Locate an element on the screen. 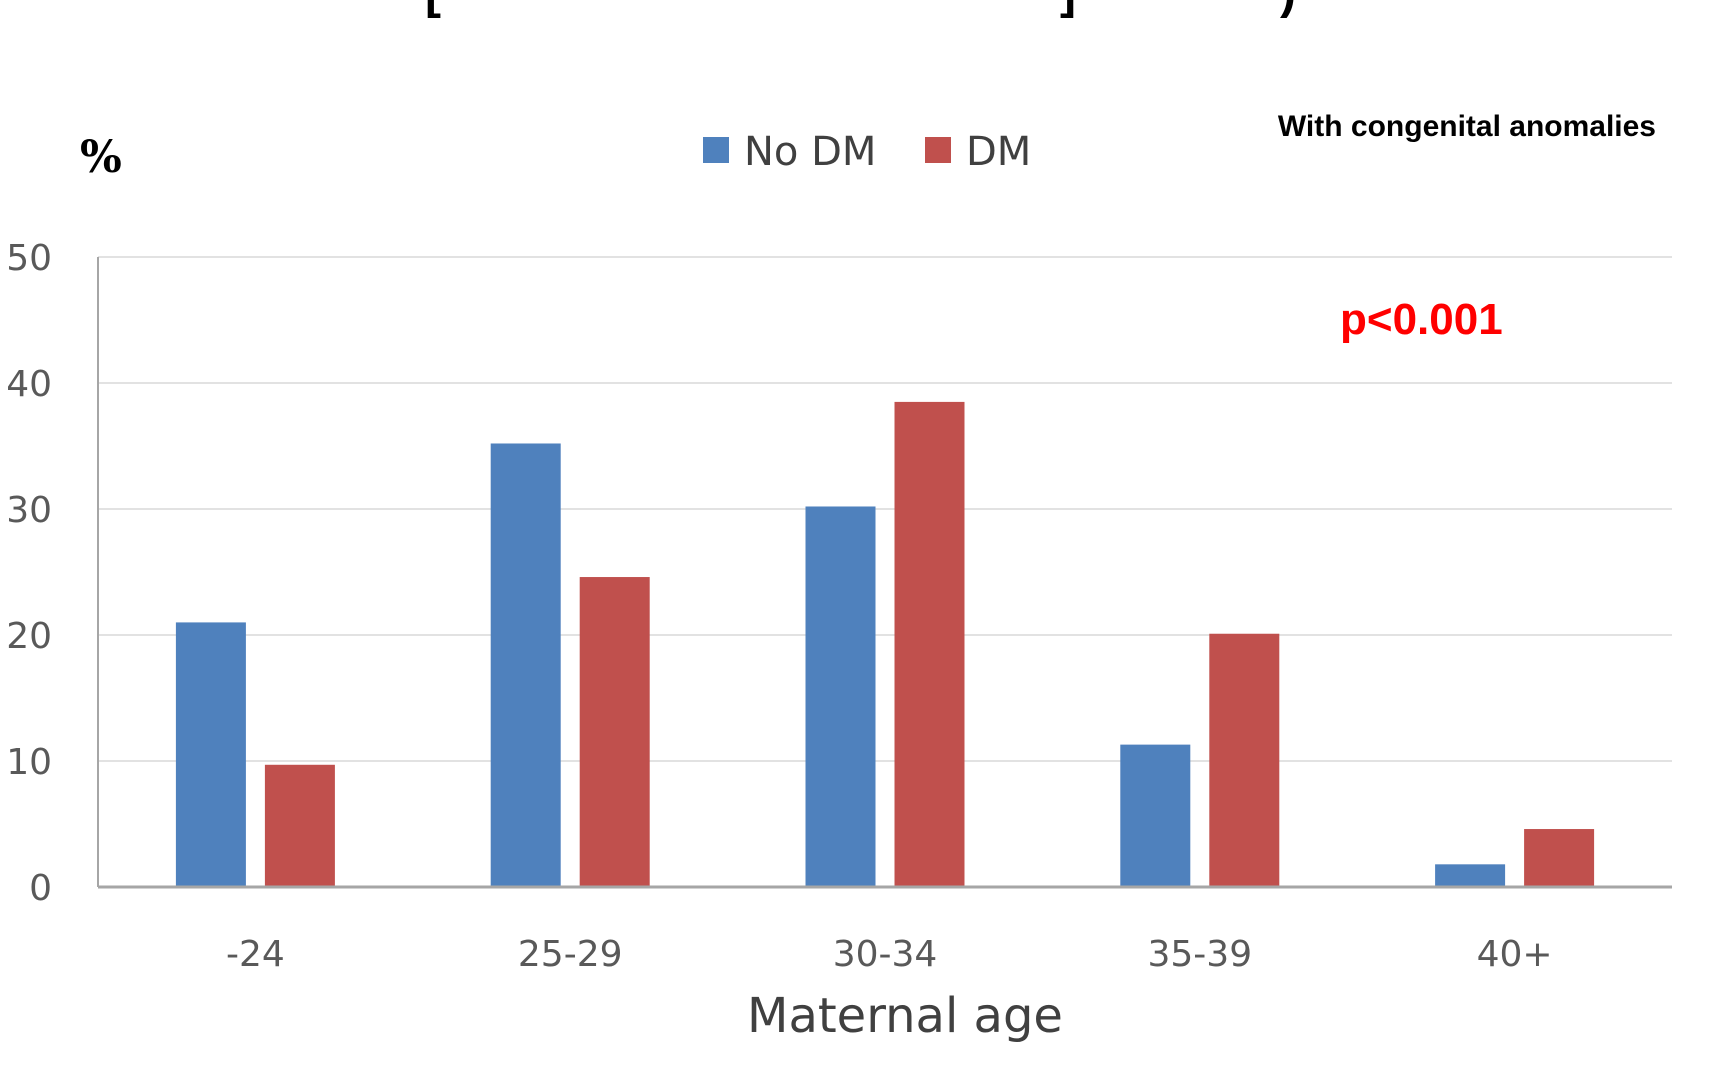 The image size is (1726, 1079). p-value-annotation: p<0.001 is located at coordinates (1421, 319).